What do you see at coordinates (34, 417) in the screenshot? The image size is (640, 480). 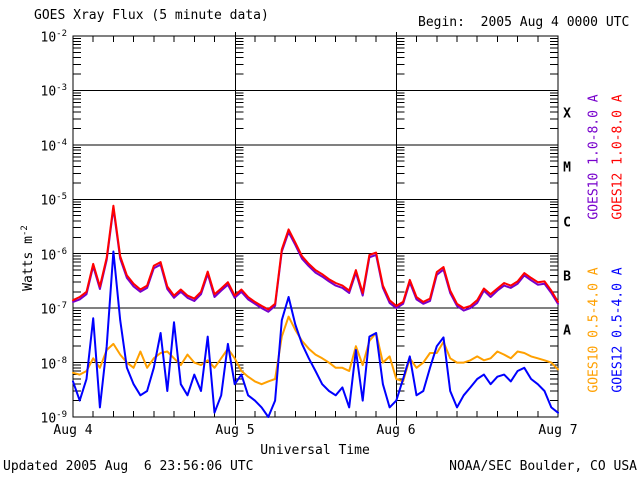 I see `y-tick-label: 10-9` at bounding box center [34, 417].